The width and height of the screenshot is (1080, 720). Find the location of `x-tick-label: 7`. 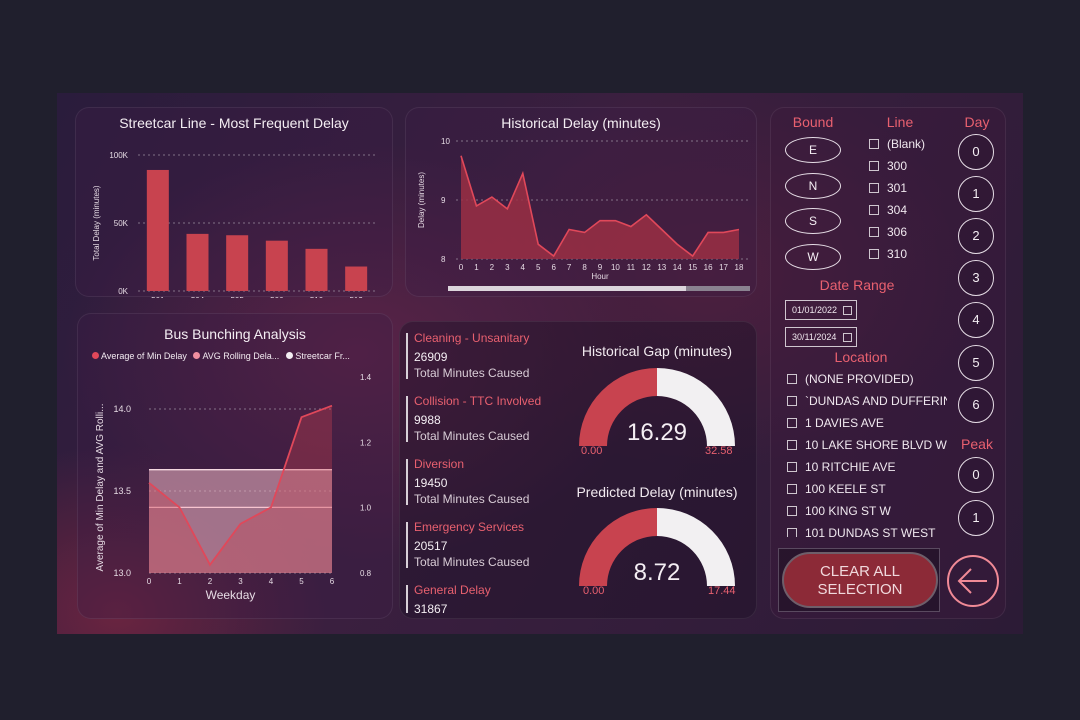

x-tick-label: 7 is located at coordinates (569, 267).